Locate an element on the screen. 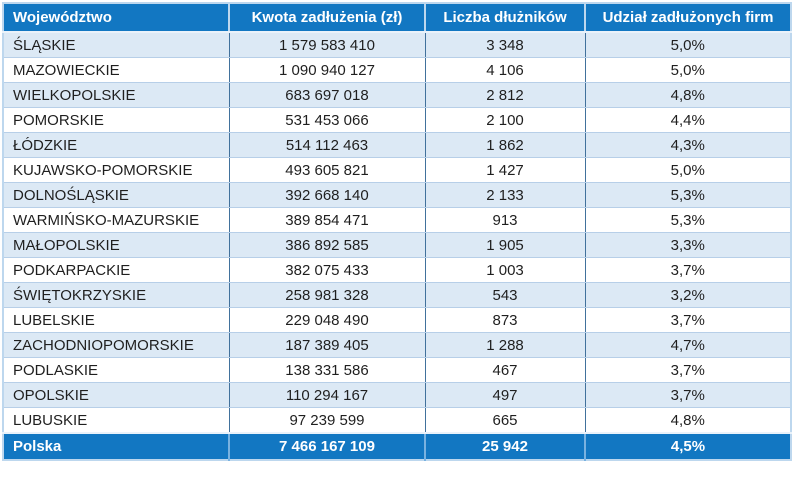  cell-share: 3,3% is located at coordinates (687, 245).